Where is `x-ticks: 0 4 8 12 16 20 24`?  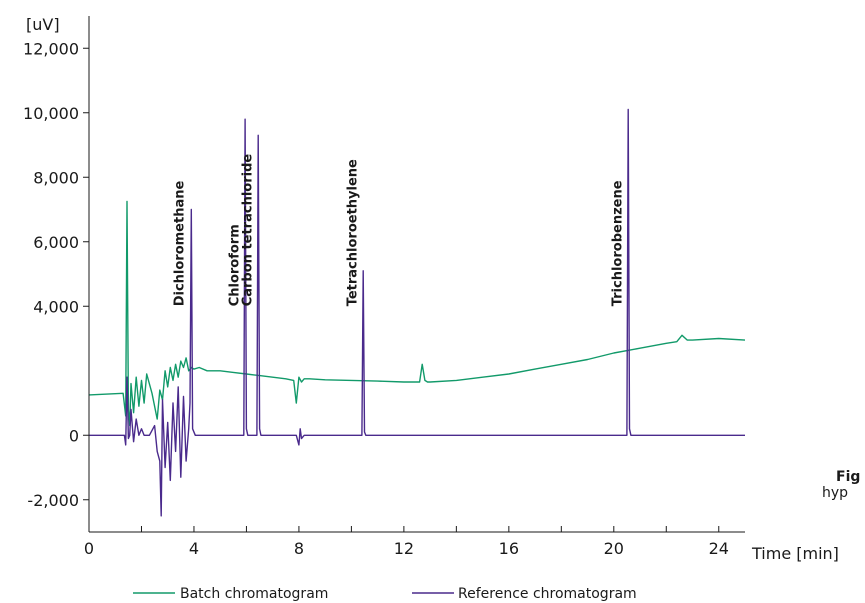
x-ticks: 0 4 8 12 16 20 24 is located at coordinates (406, 542).